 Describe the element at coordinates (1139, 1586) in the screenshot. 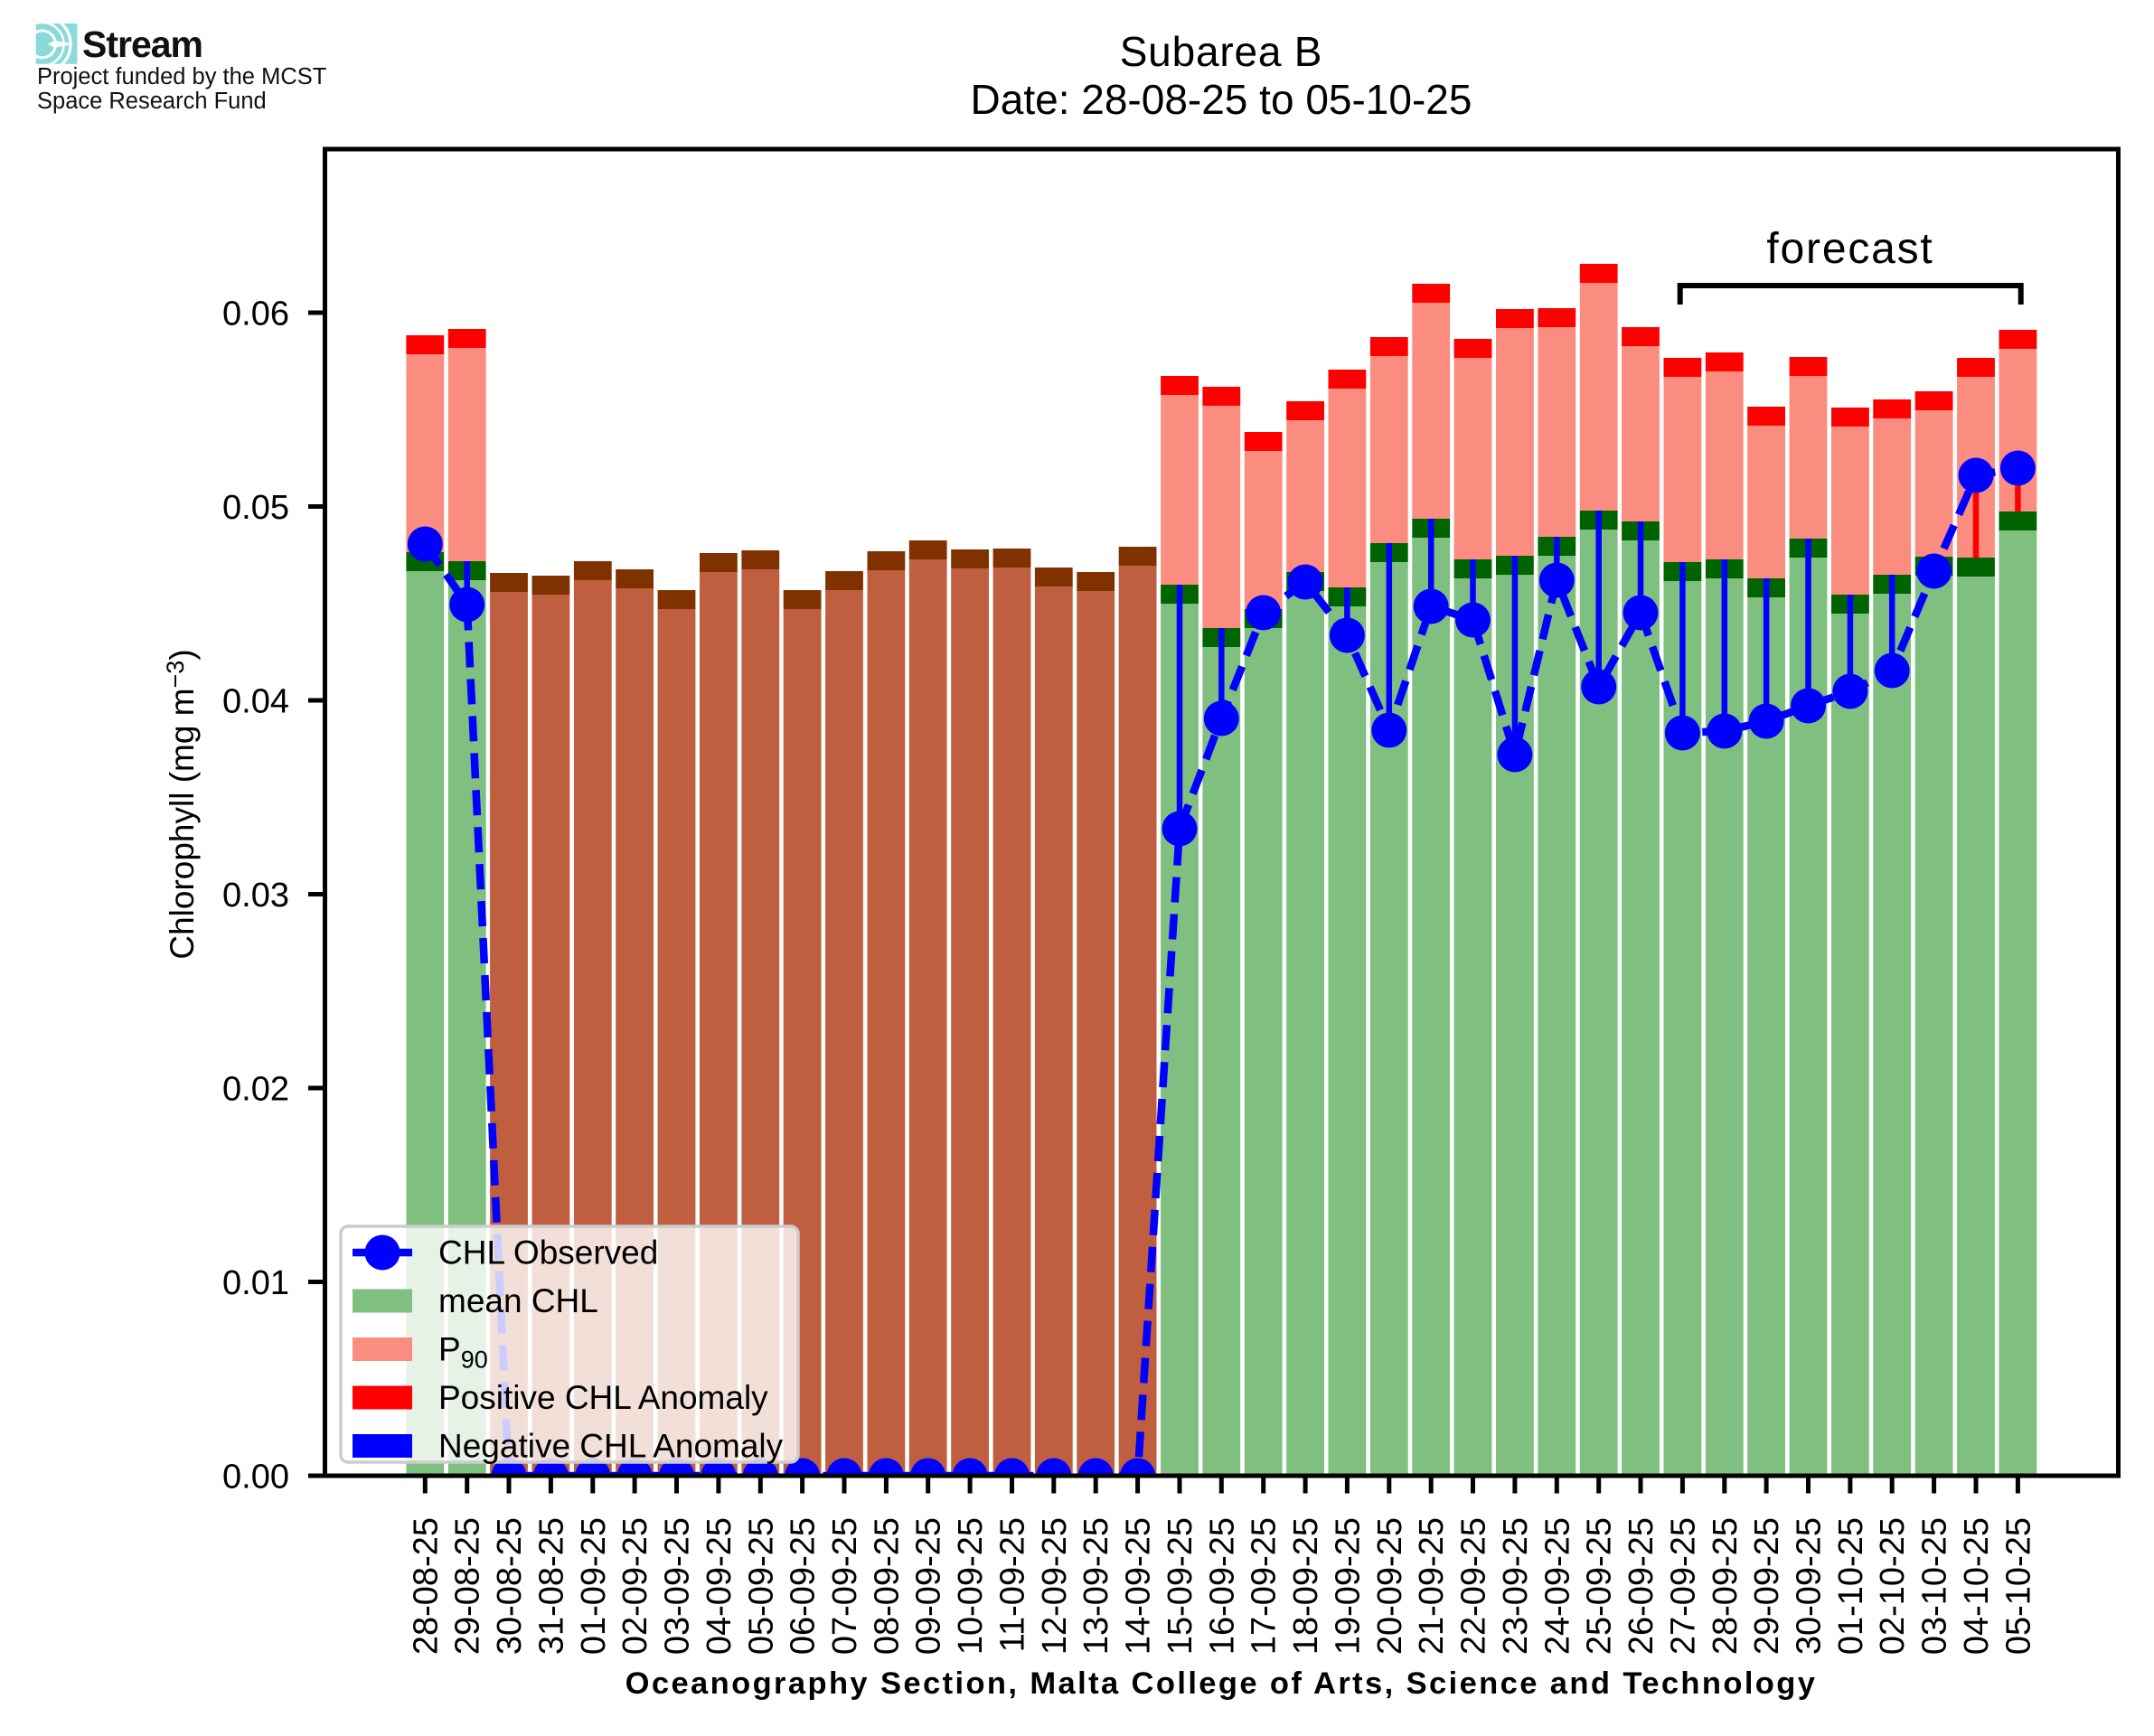

I see `svg-text: 14-09-25` at that location.